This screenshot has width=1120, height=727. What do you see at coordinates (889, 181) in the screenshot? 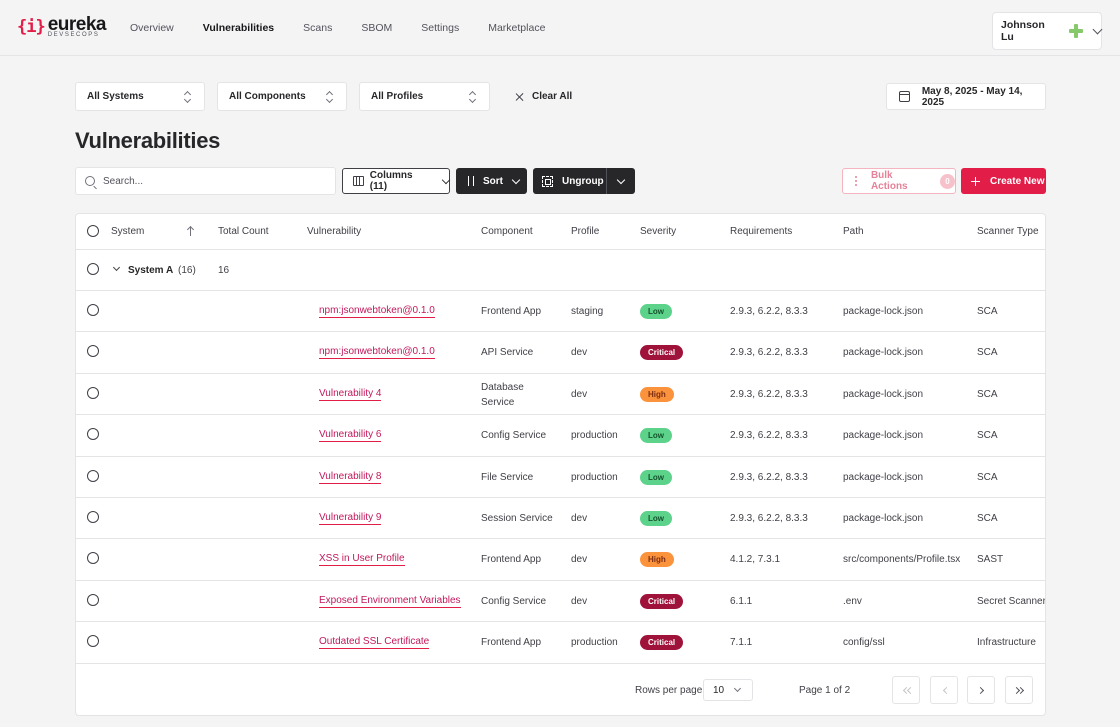
I see `bulk-actions-label: Bulk Actions` at bounding box center [889, 181].